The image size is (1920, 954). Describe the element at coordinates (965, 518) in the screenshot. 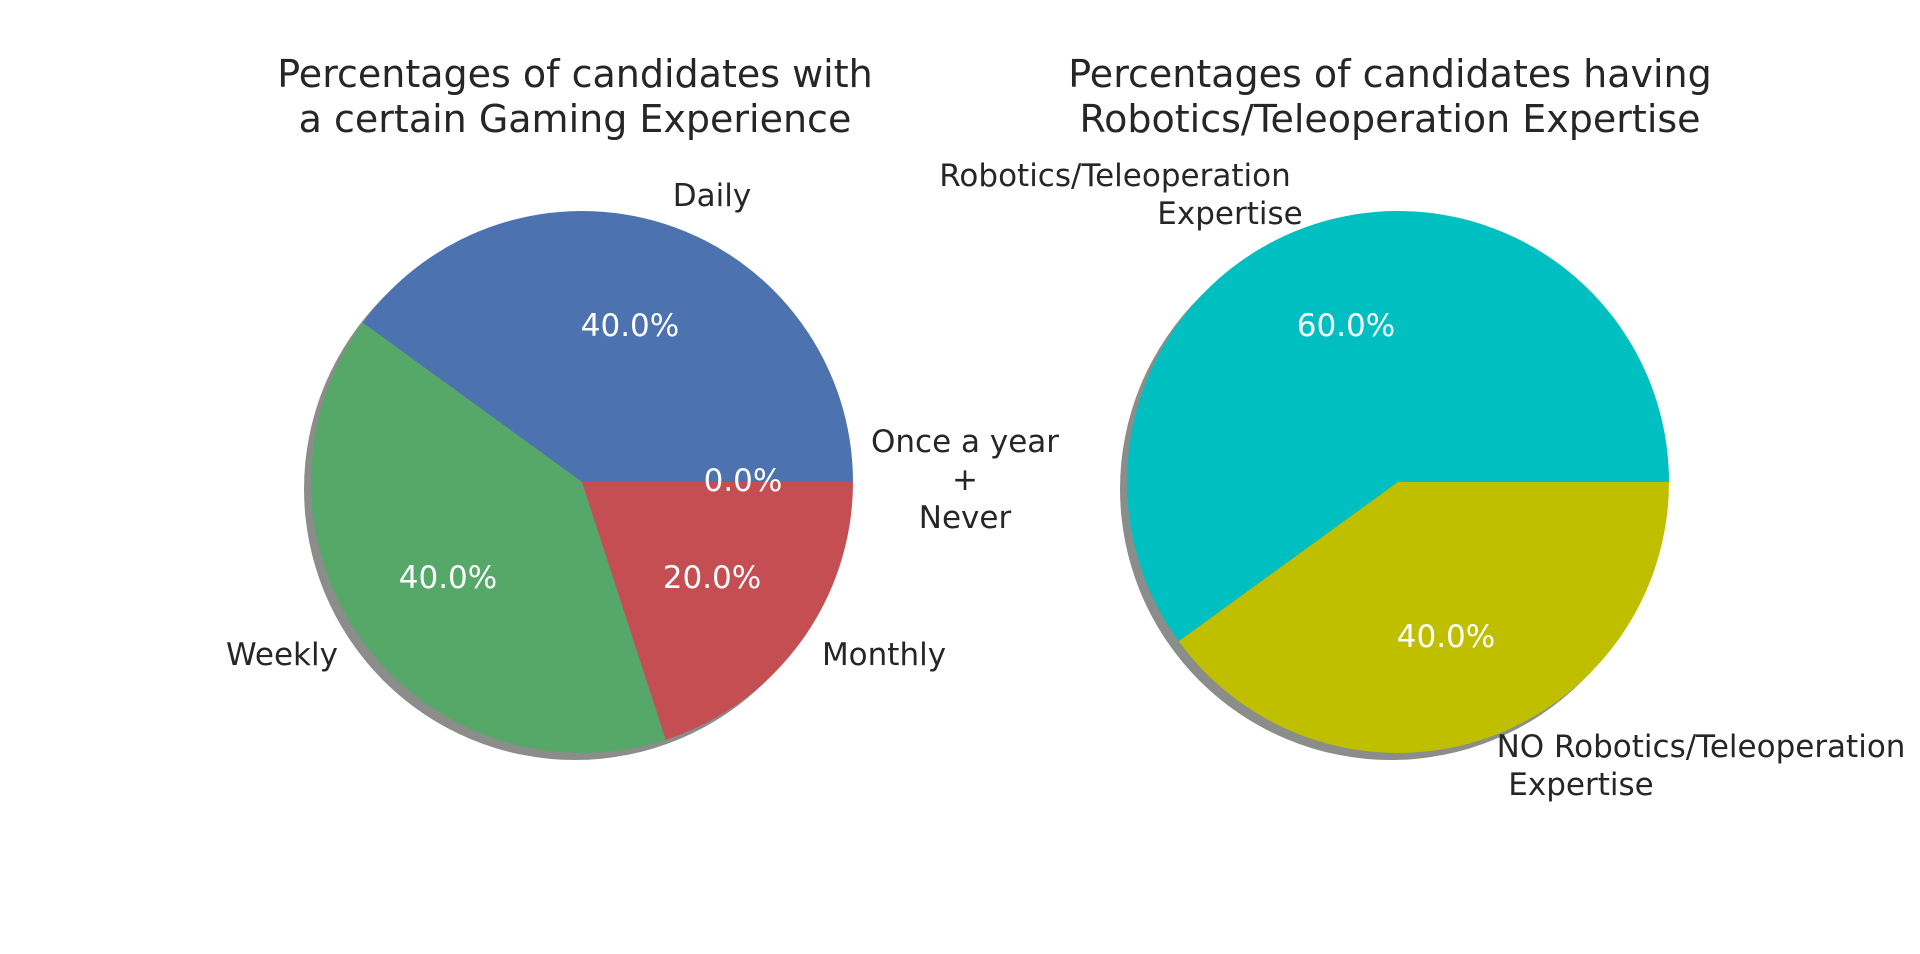

I see `slice-label-line: Never` at that location.